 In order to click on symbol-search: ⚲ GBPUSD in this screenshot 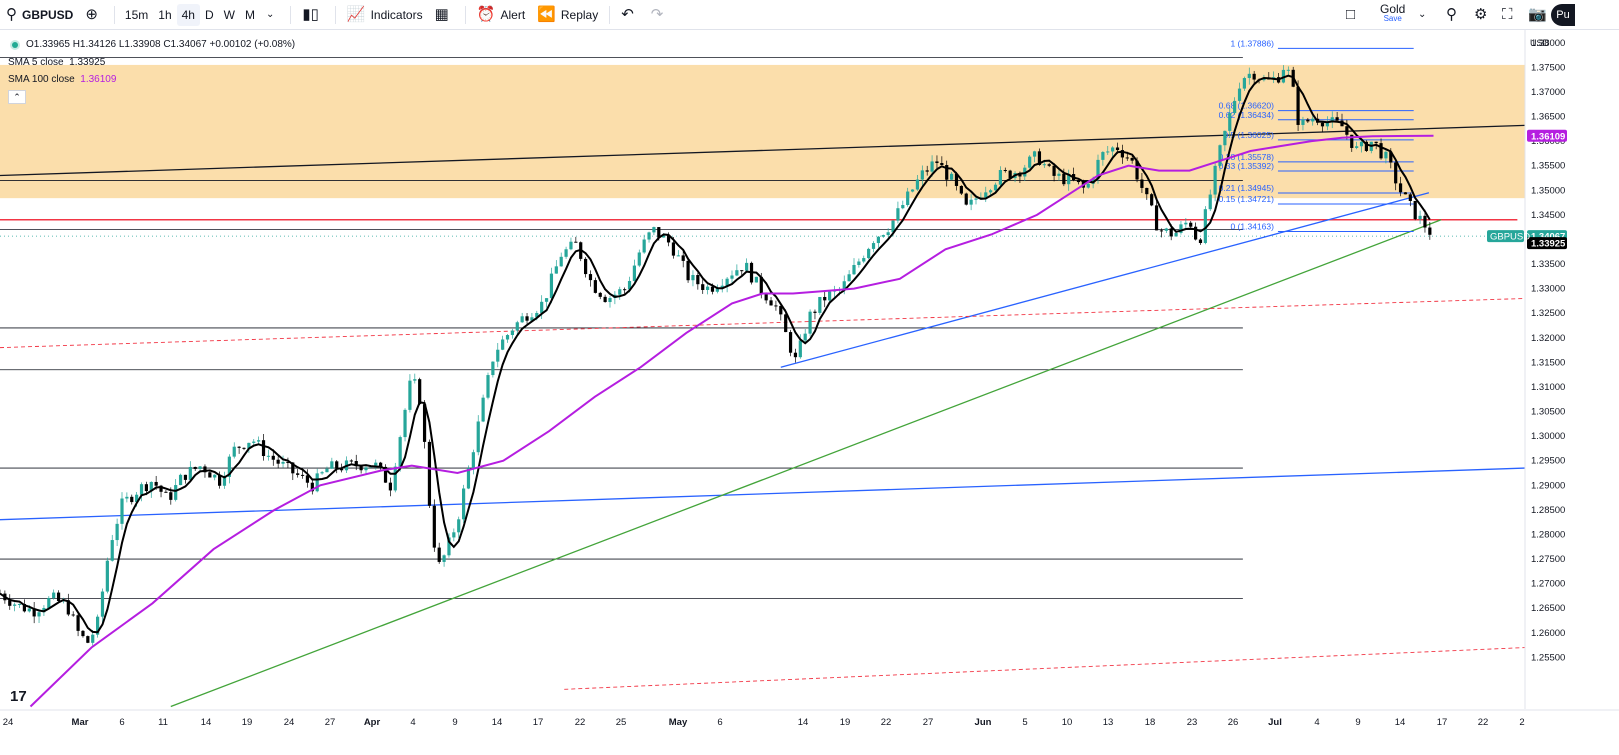, I will do `click(39, 15)`.